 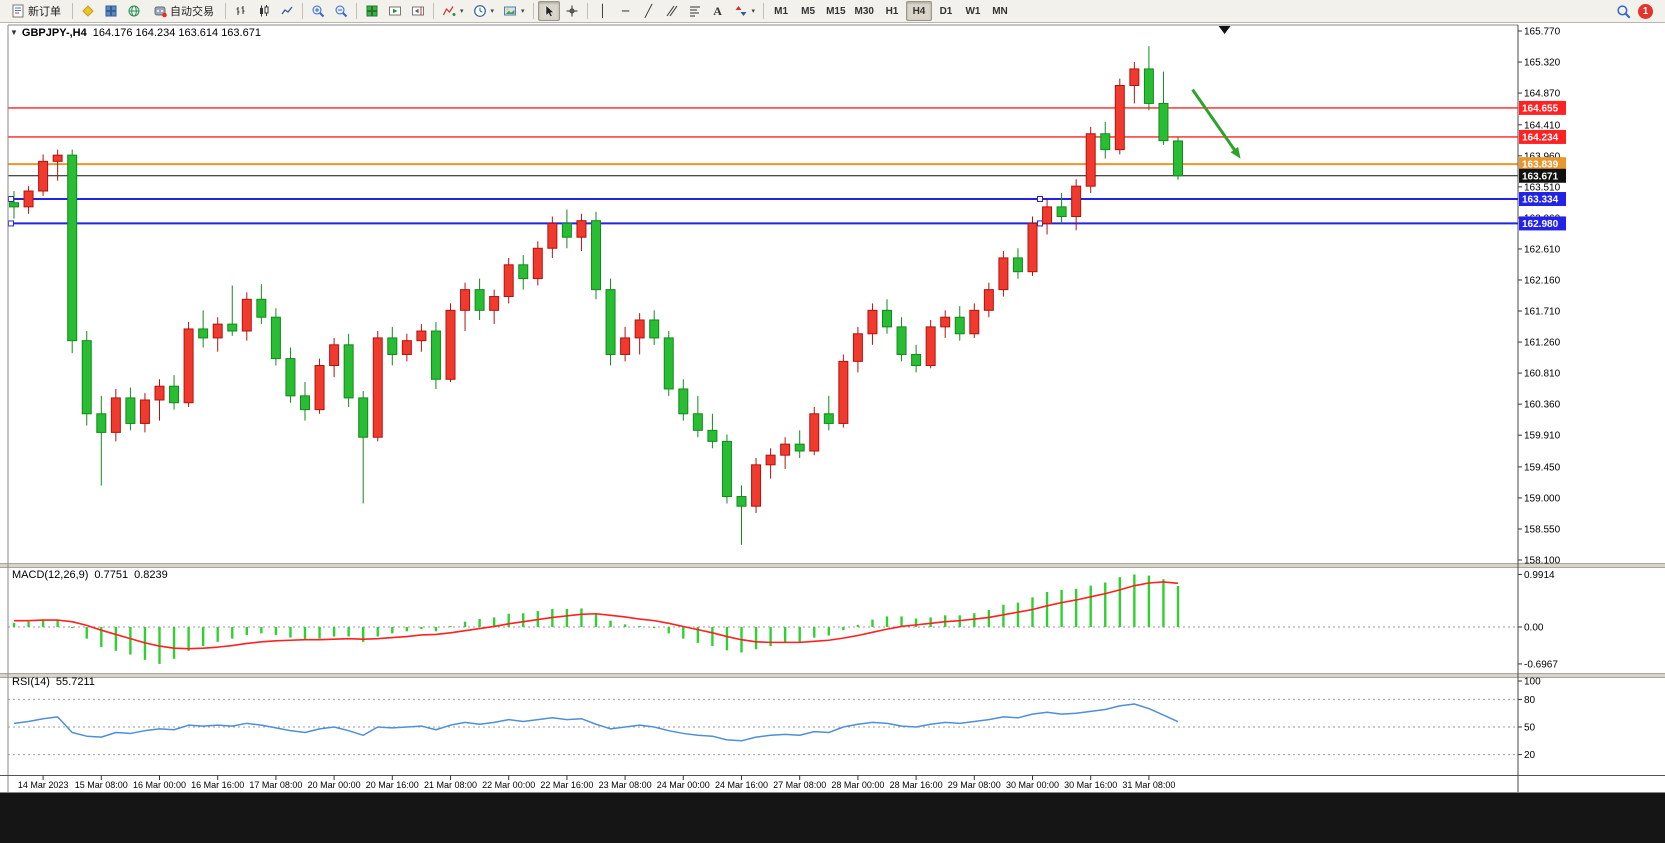 What do you see at coordinates (1542, 405) in the screenshot?
I see `svg-text: 160.360` at bounding box center [1542, 405].